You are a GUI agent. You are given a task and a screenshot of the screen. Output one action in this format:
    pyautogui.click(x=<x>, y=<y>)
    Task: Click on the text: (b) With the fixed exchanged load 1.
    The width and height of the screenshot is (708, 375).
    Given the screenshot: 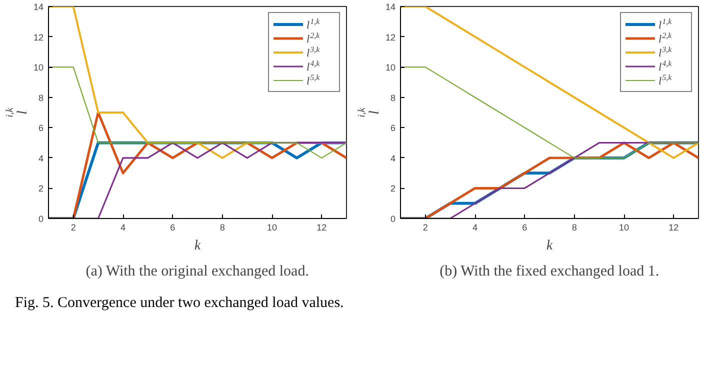 What is the action you would take?
    pyautogui.click(x=550, y=272)
    